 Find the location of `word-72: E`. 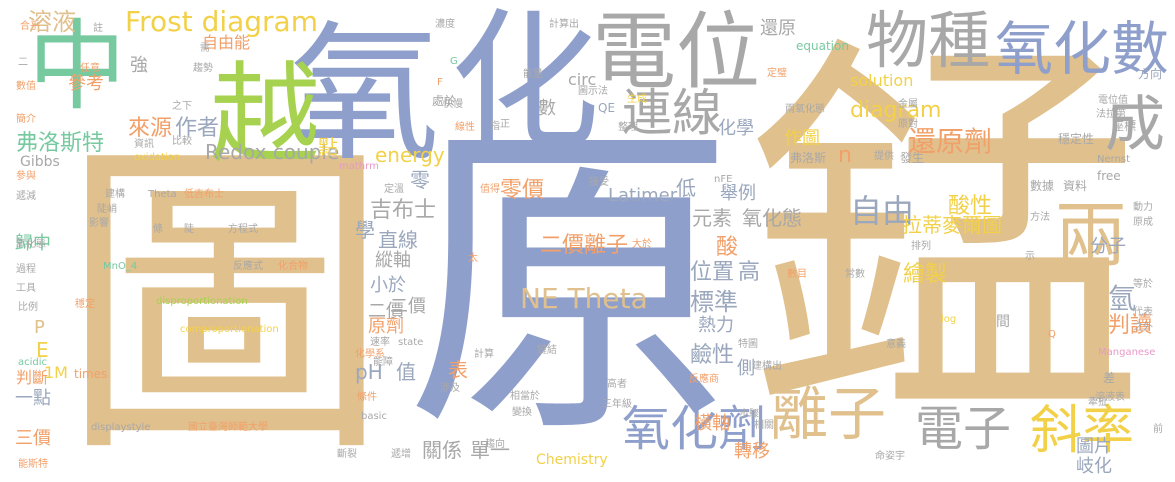

word-72: E is located at coordinates (42, 350).